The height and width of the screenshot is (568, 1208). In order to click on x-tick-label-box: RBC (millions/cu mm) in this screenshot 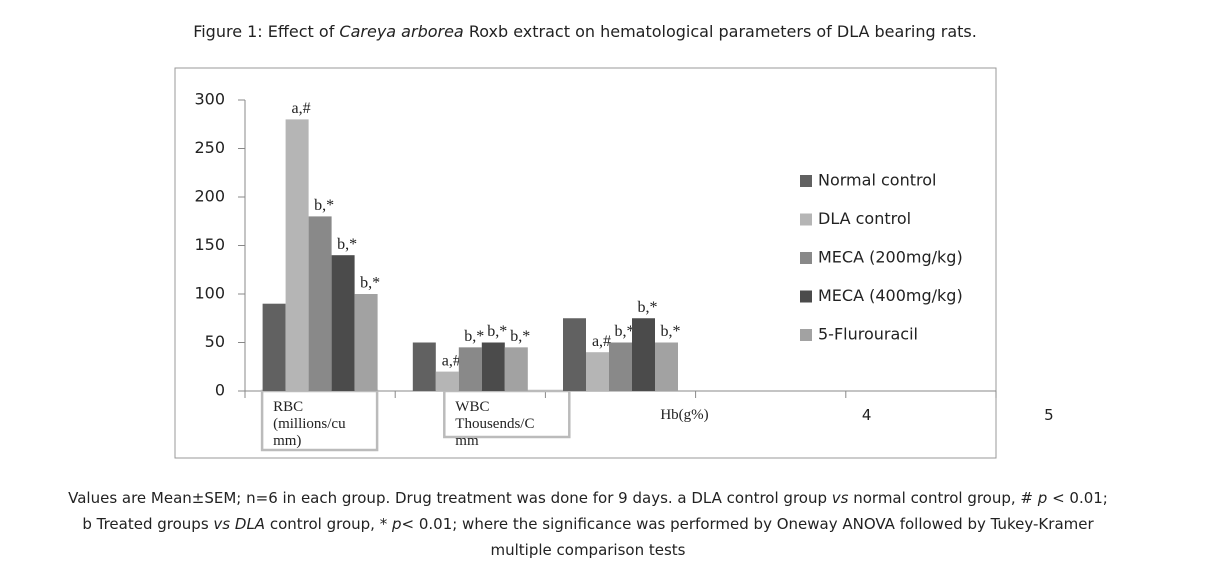, I will do `click(309, 424)`.